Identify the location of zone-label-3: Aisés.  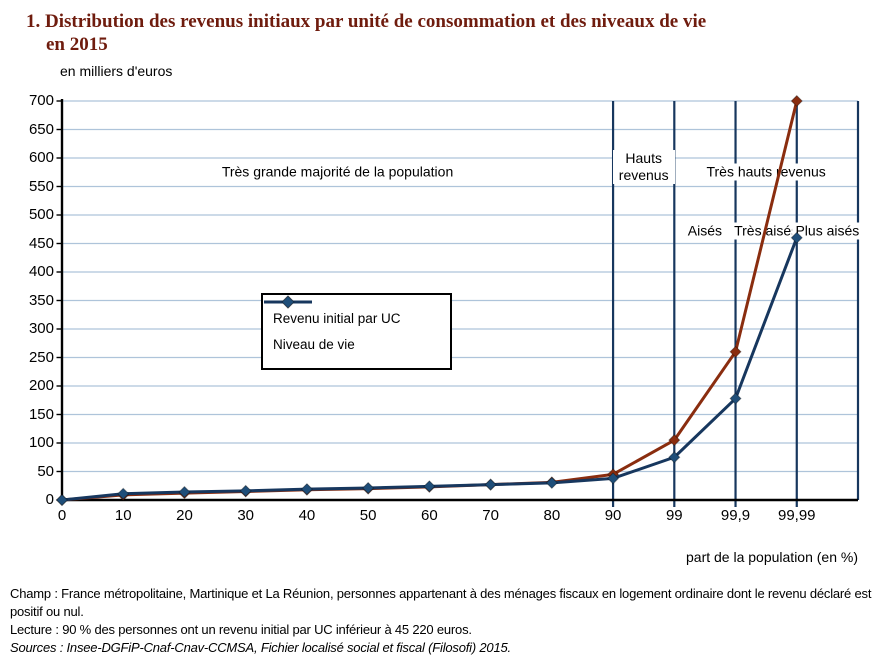
(705, 231).